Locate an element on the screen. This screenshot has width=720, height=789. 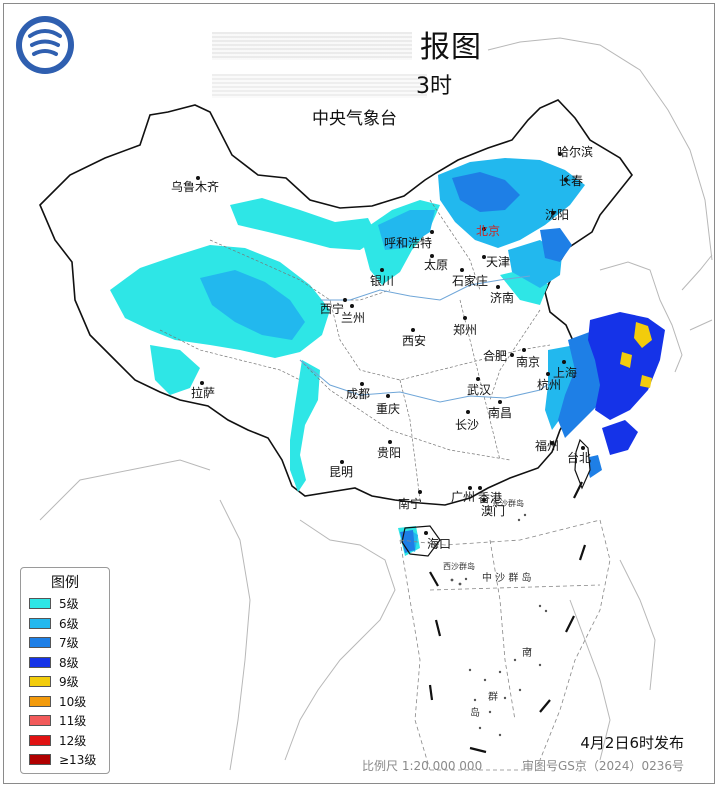
city-label-nanning: 南宁 is located at coordinates (410, 504).